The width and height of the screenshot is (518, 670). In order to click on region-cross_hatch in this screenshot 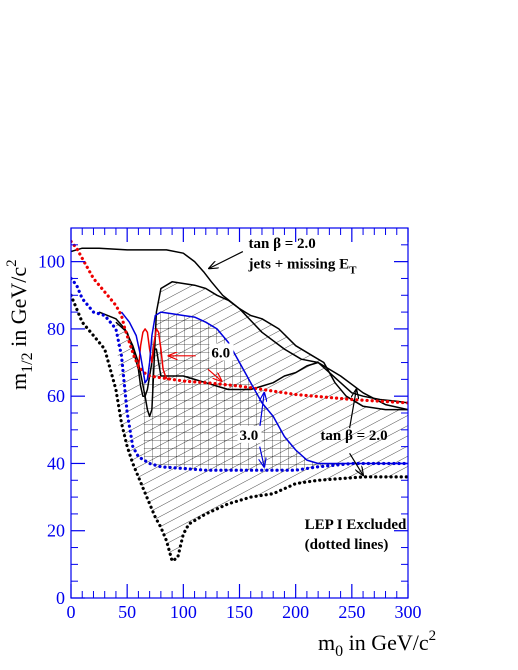, I will do `click(253, 391)`.